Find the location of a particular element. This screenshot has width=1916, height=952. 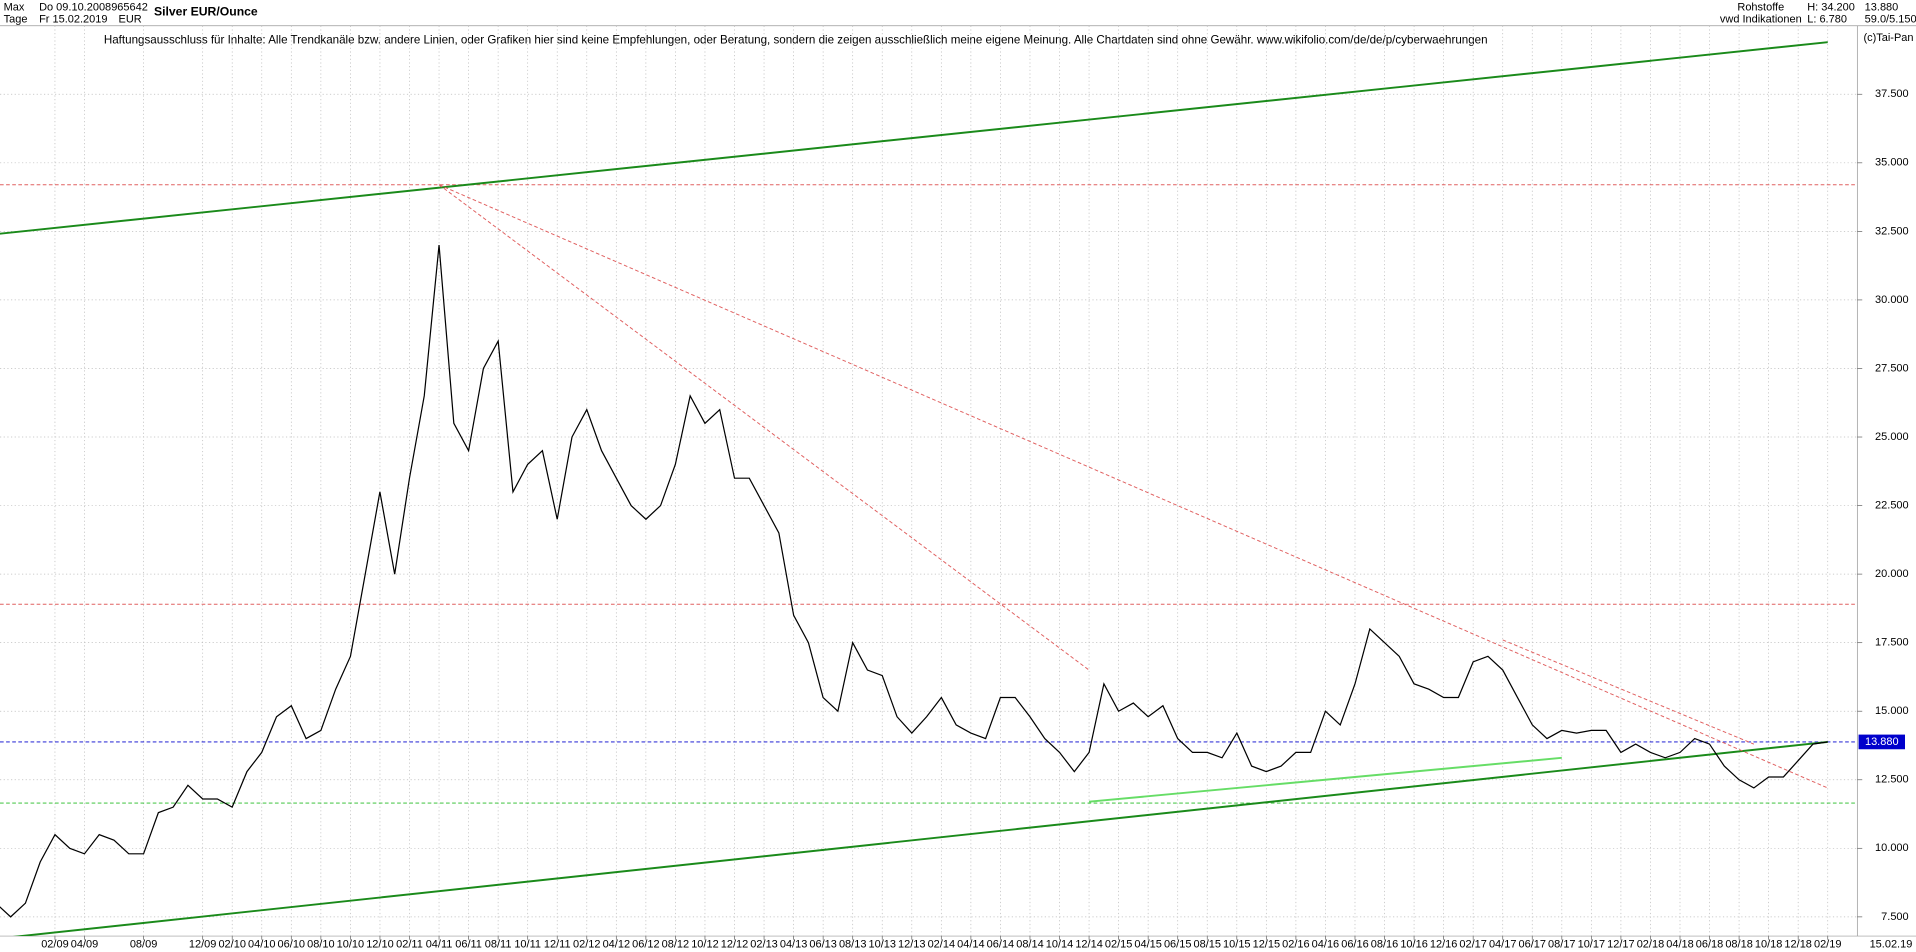

x-tick-label: 12/10 is located at coordinates (380, 945).